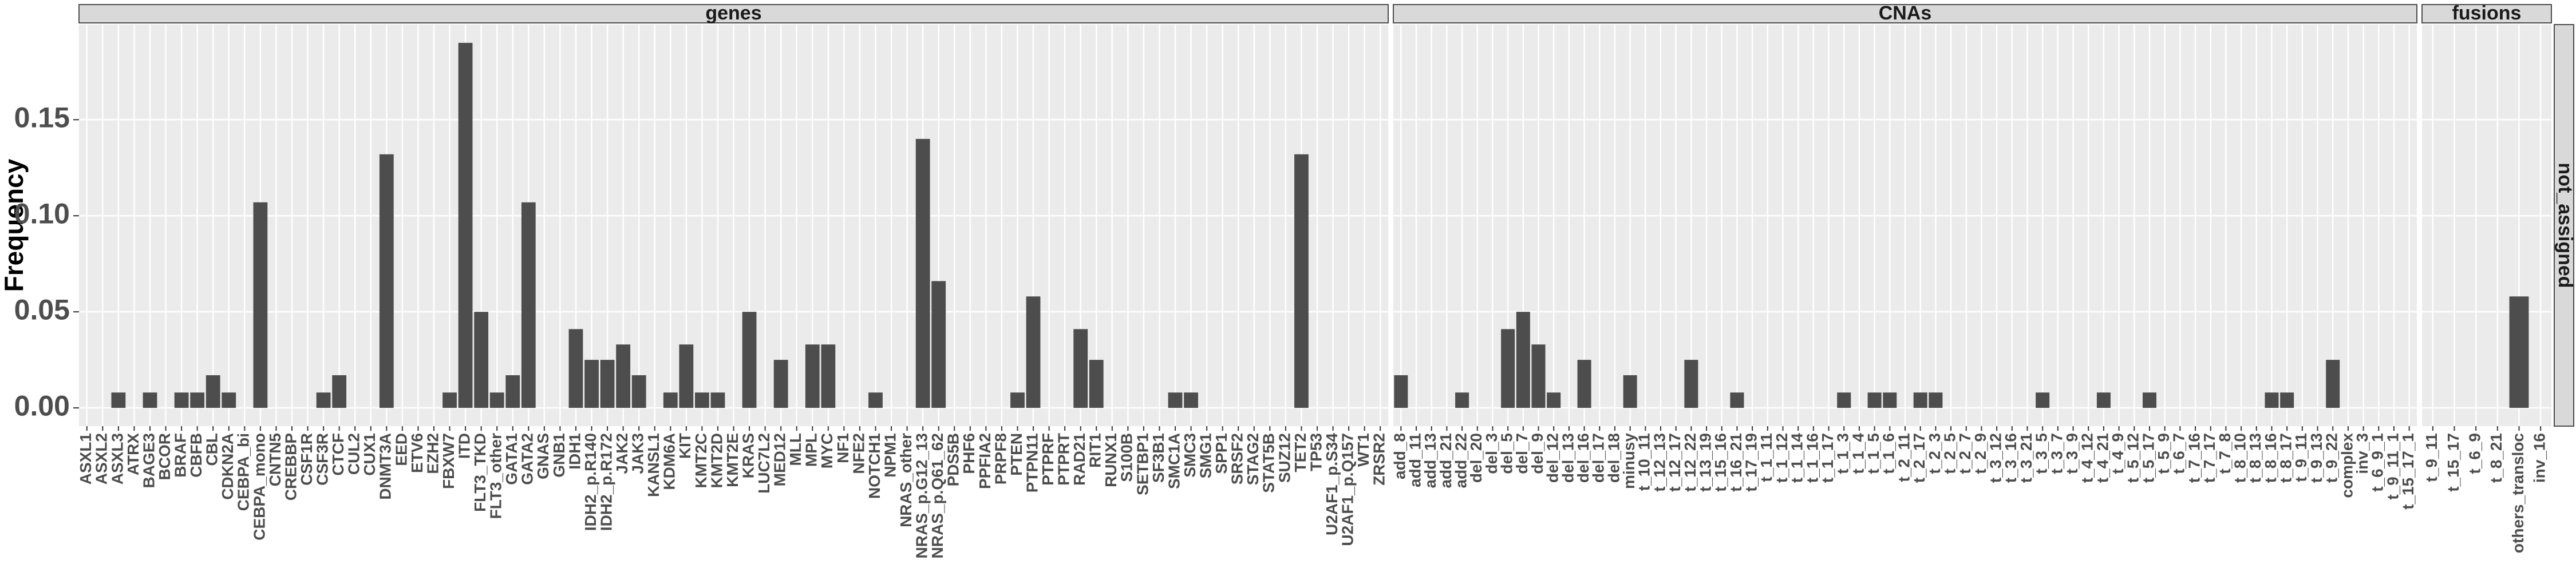 The height and width of the screenshot is (572, 2576). What do you see at coordinates (559, 455) in the screenshot?
I see `x-tick-label: GNB1` at bounding box center [559, 455].